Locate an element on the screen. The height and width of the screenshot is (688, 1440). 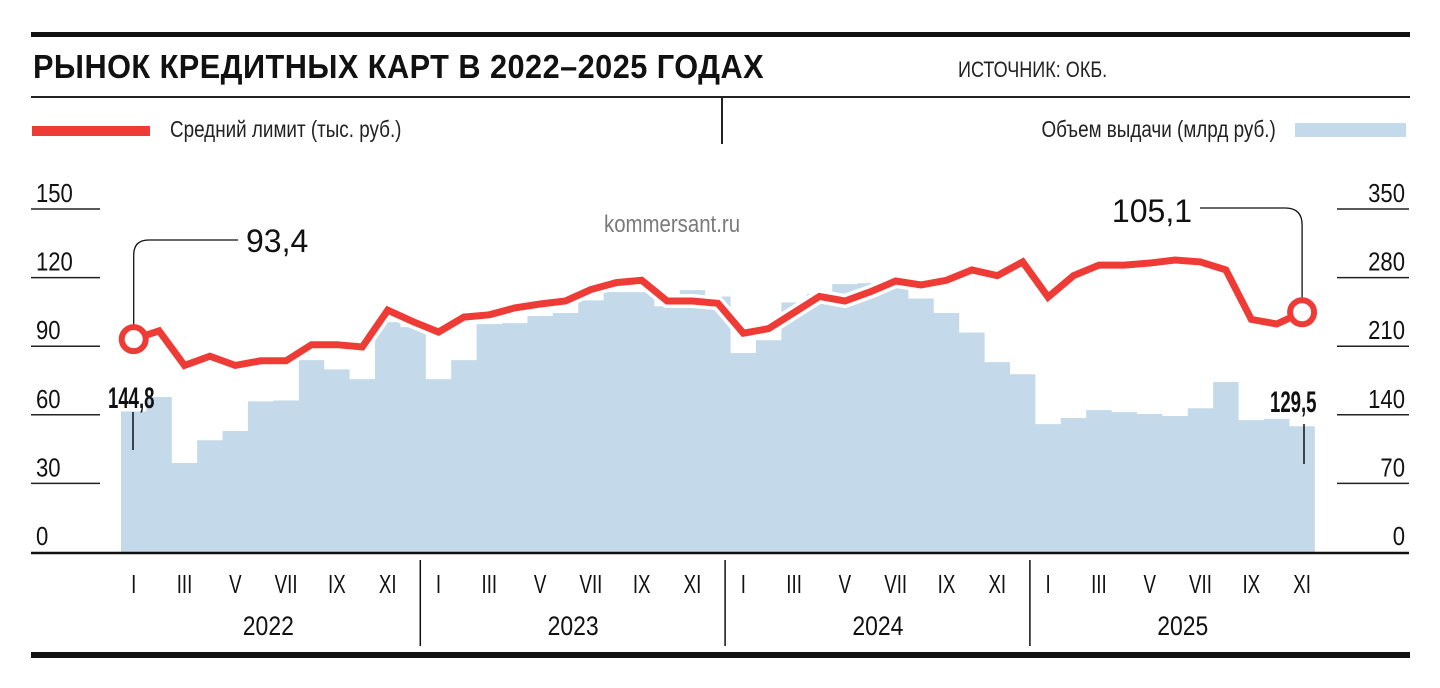
top-rule is located at coordinates (720, 34).